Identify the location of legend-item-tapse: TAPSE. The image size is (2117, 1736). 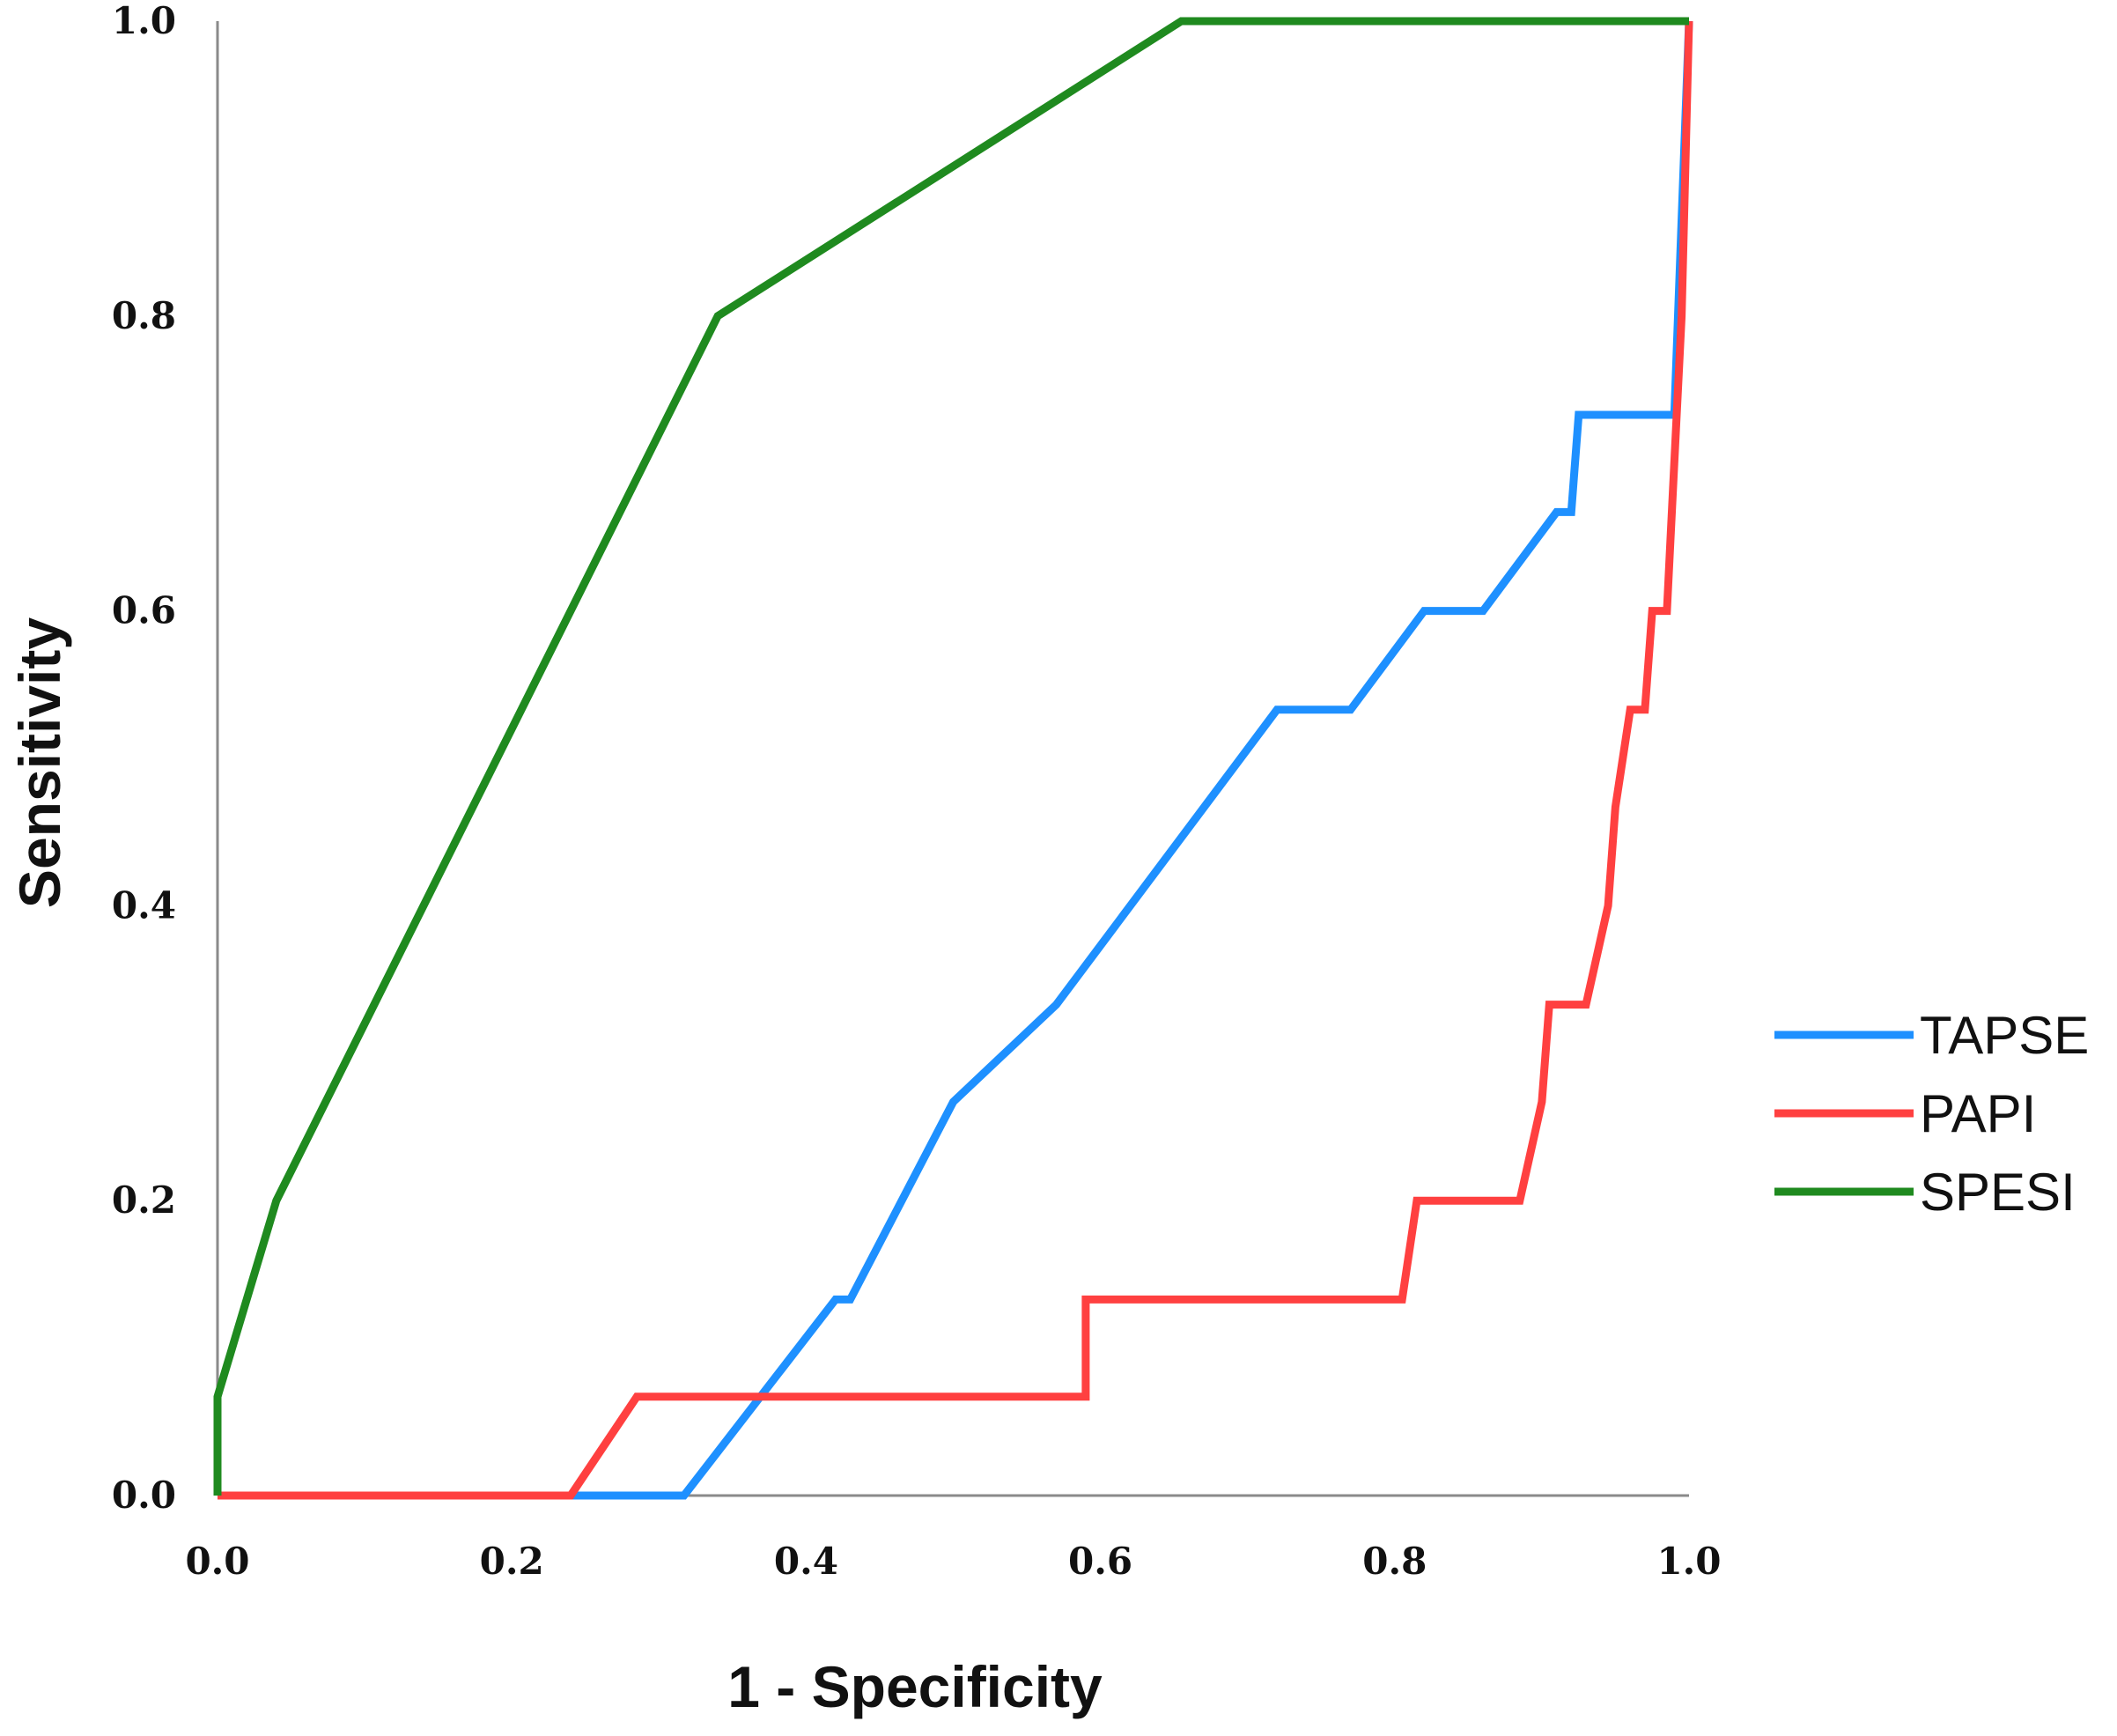
(1932, 1035).